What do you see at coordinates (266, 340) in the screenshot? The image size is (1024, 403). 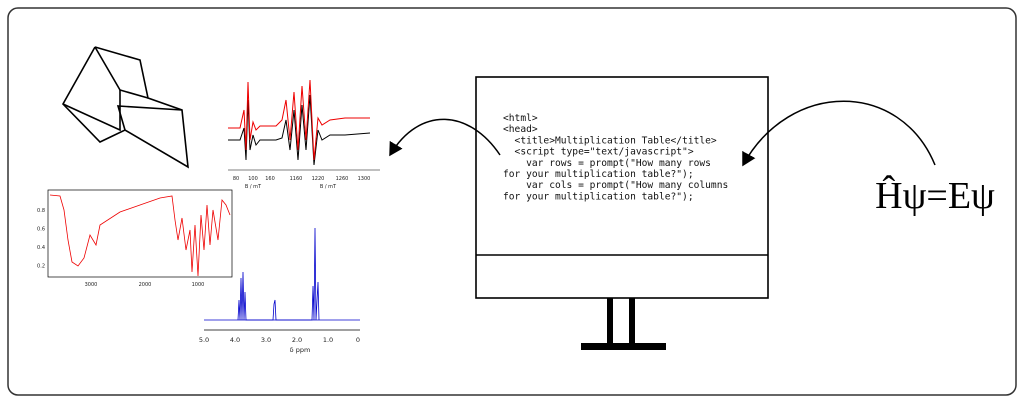 I see `tick-label: 3.0` at bounding box center [266, 340].